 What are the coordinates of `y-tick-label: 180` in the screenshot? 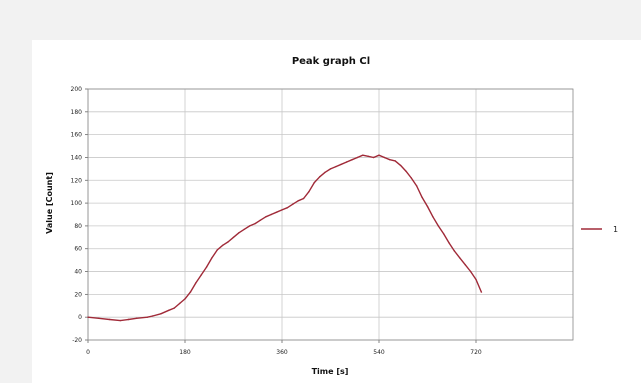 It's located at (77, 112).